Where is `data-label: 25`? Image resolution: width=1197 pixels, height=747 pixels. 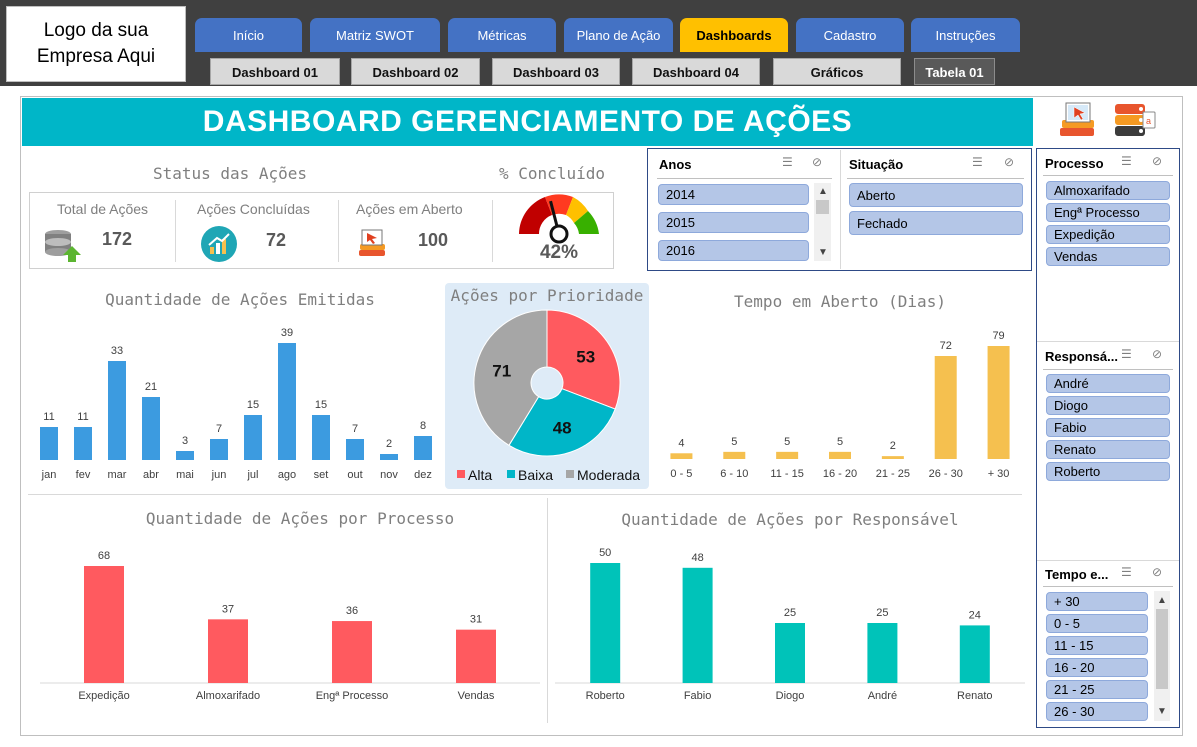 data-label: 25 is located at coordinates (790, 613).